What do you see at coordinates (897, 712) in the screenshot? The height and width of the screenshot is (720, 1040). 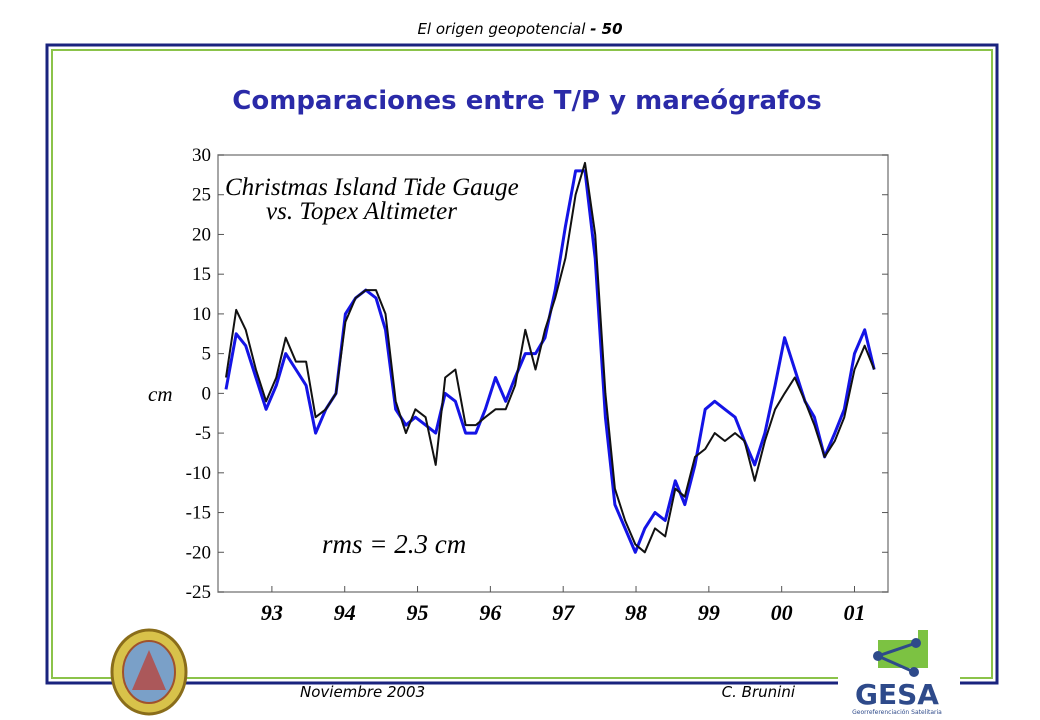 I see `logo-subtitle: Georreferenciación Satelitaria` at bounding box center [897, 712].